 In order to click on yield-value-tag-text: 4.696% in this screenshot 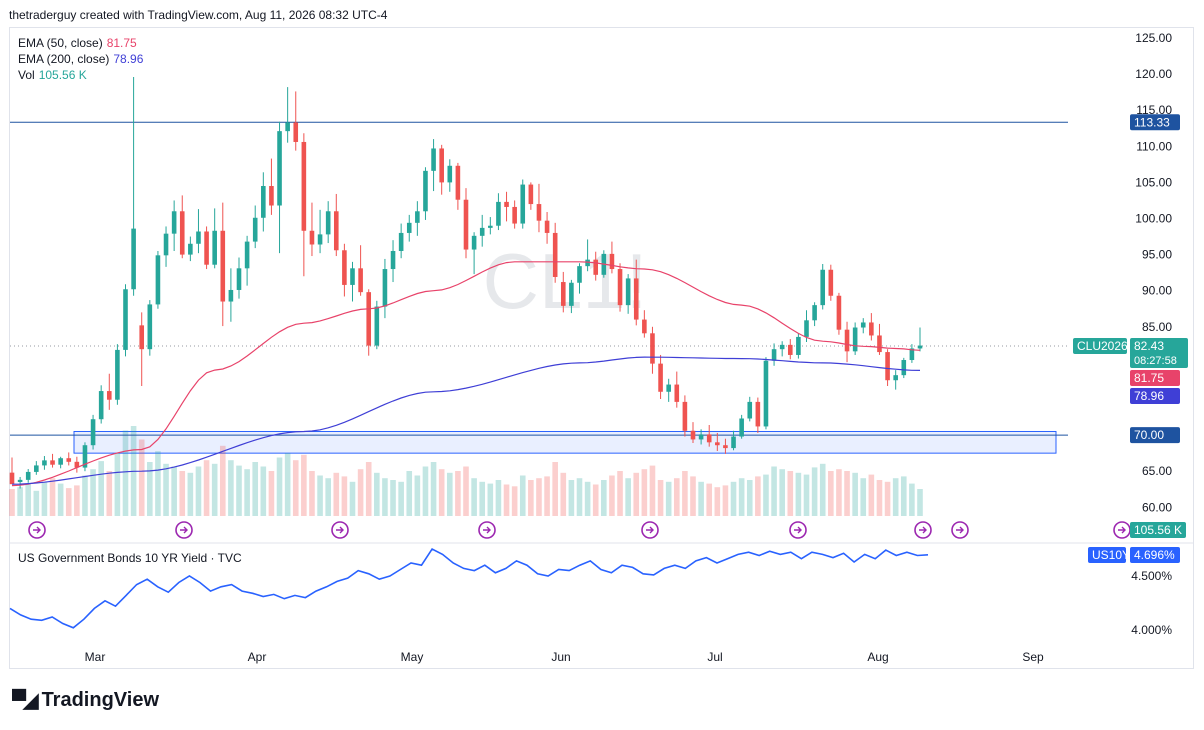, I will do `click(1154, 555)`.